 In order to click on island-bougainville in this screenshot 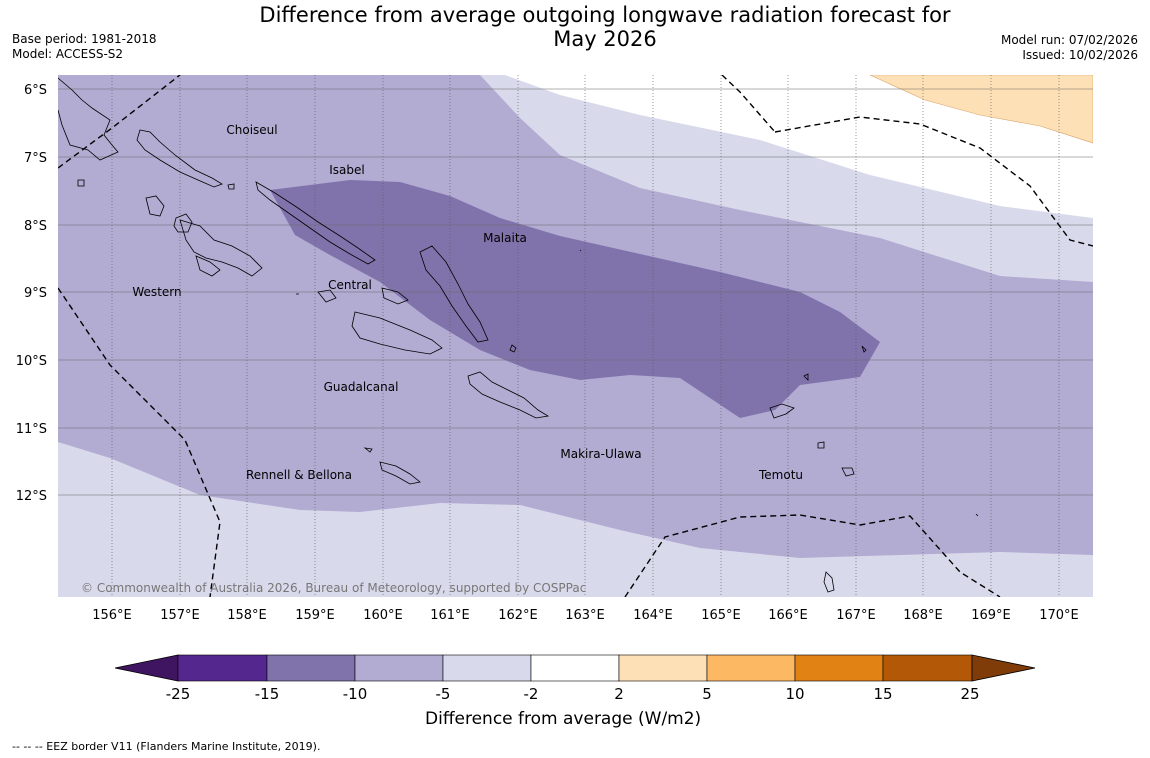, I will do `click(88, 119)`.